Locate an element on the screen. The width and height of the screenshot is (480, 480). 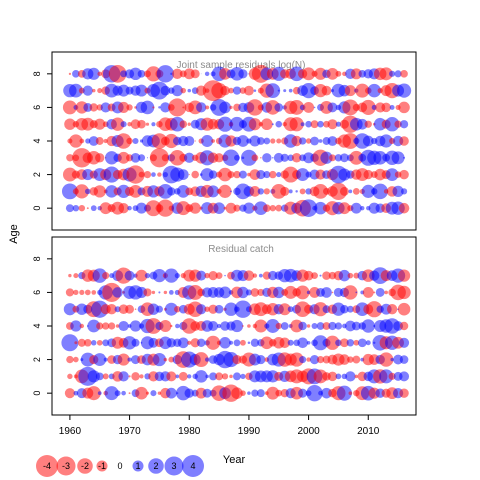
x-axis: 1960 1970 1980 1990 2000 2010 is located at coordinates (219, 425).